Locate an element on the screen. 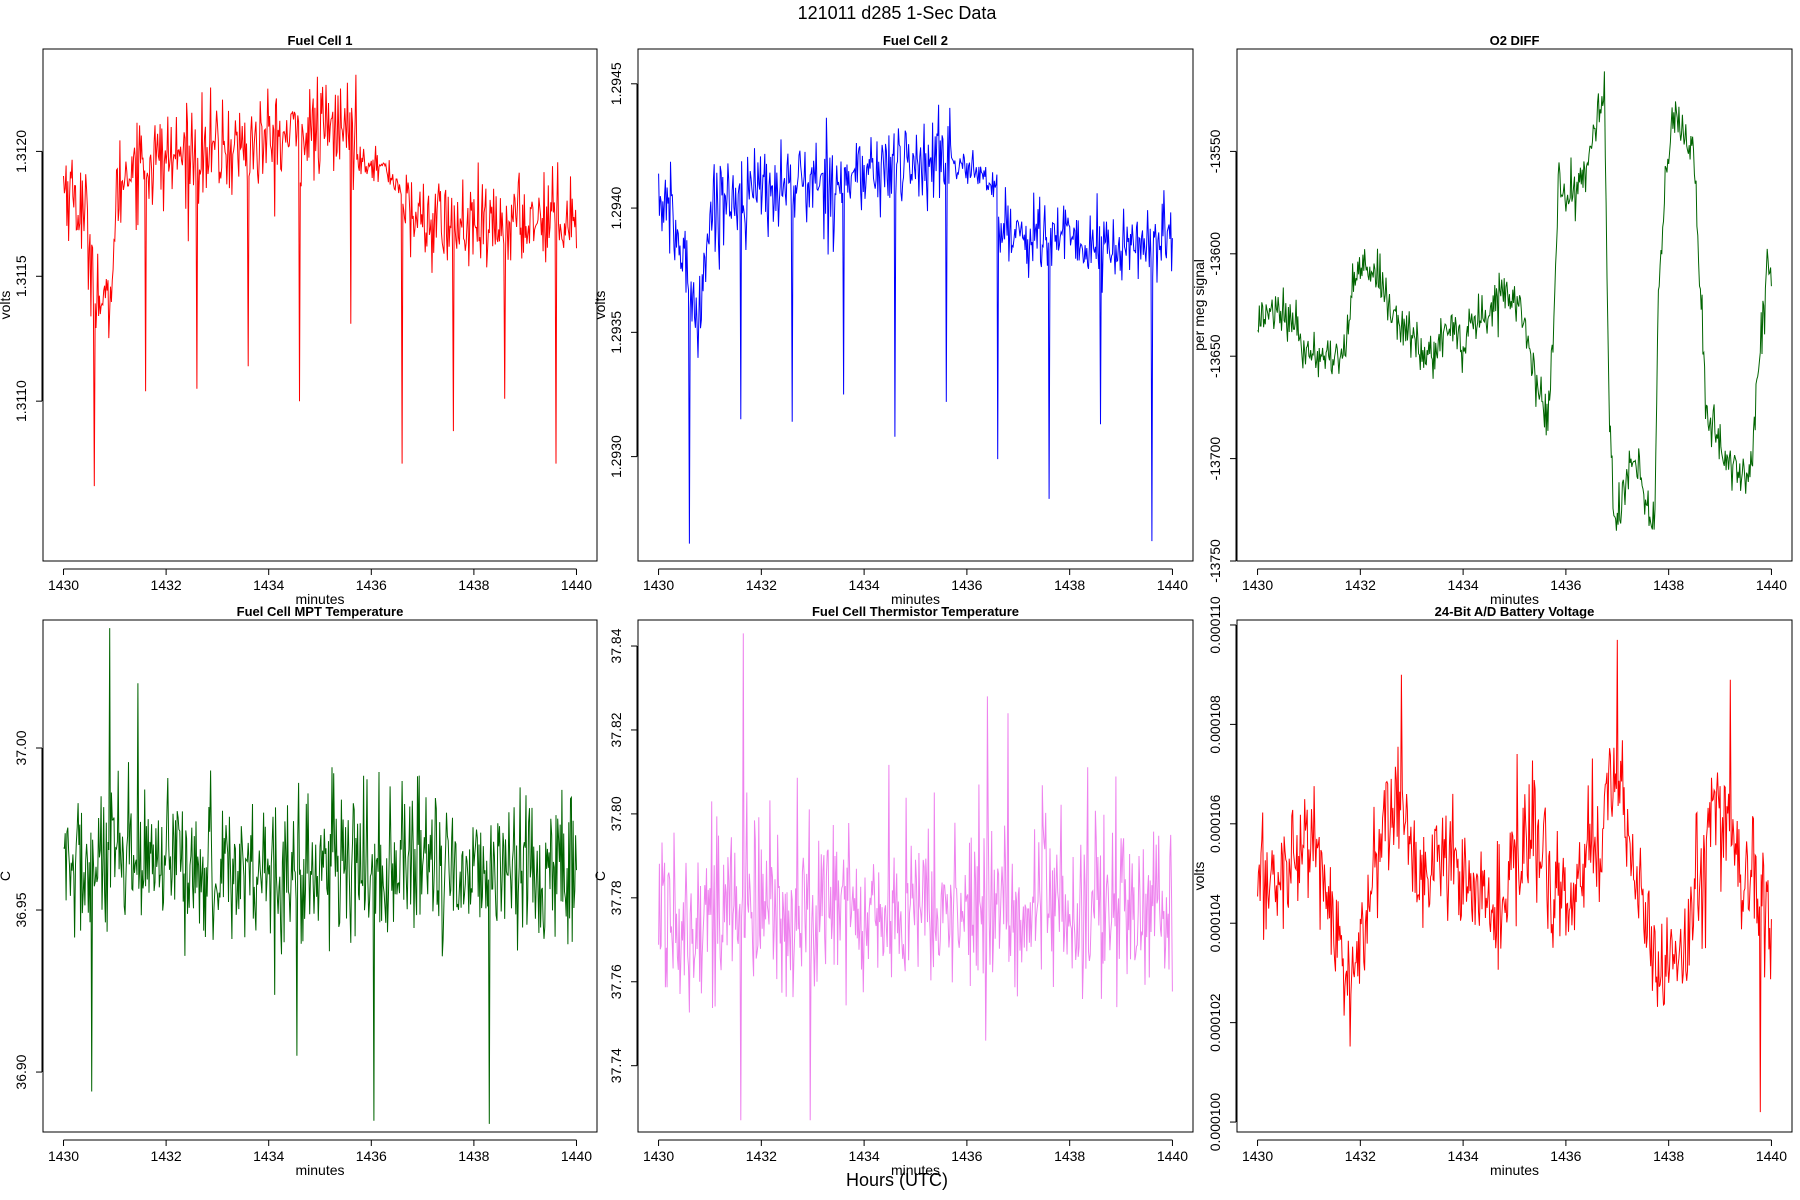  x-axis-hours-label: Hours (UTC) is located at coordinates (897, 1180).